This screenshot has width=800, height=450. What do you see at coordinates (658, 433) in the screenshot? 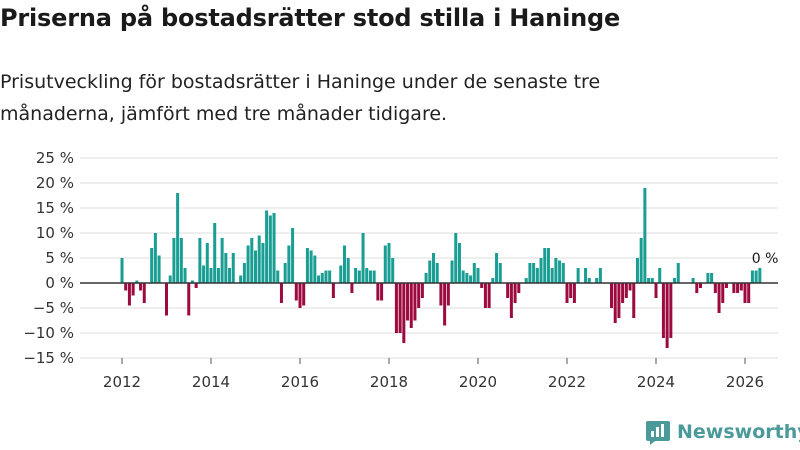
I see `newsworthy-logo-icon` at bounding box center [658, 433].